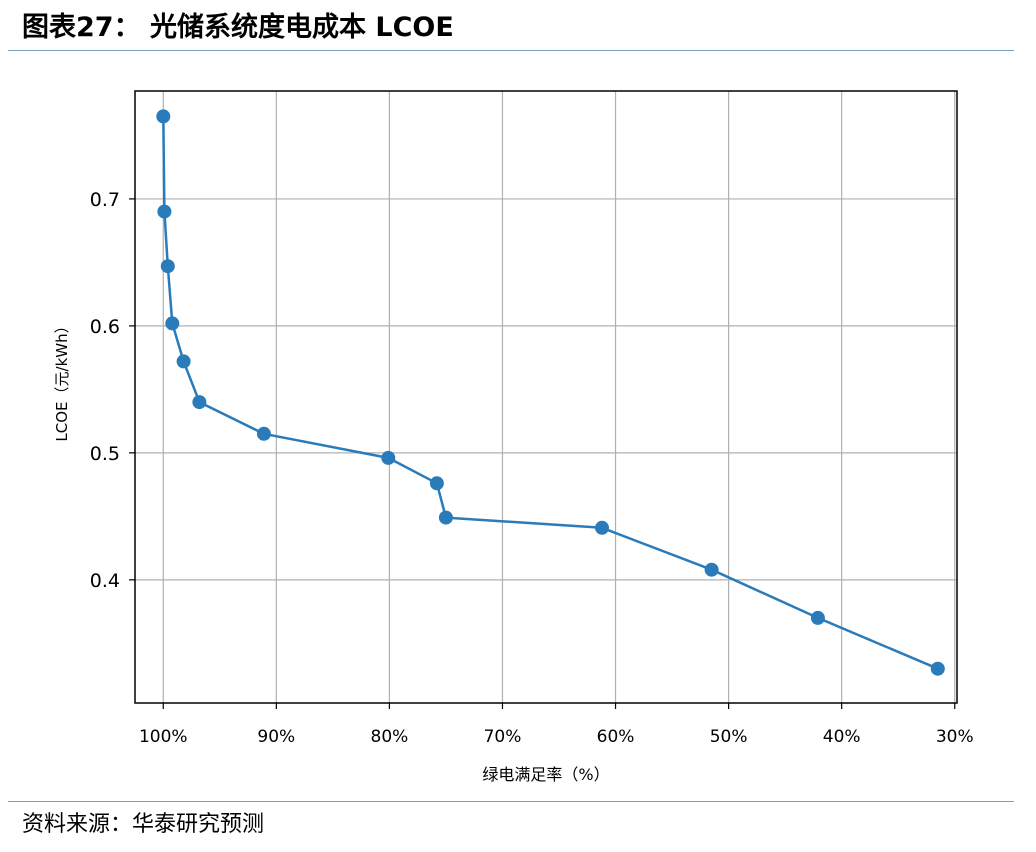 Image resolution: width=1036 pixels, height=852 pixels. Describe the element at coordinates (556, 725) in the screenshot. I see `x-ticks: 100% 90% 80% 70% 60% 50% 40% 30%` at that location.